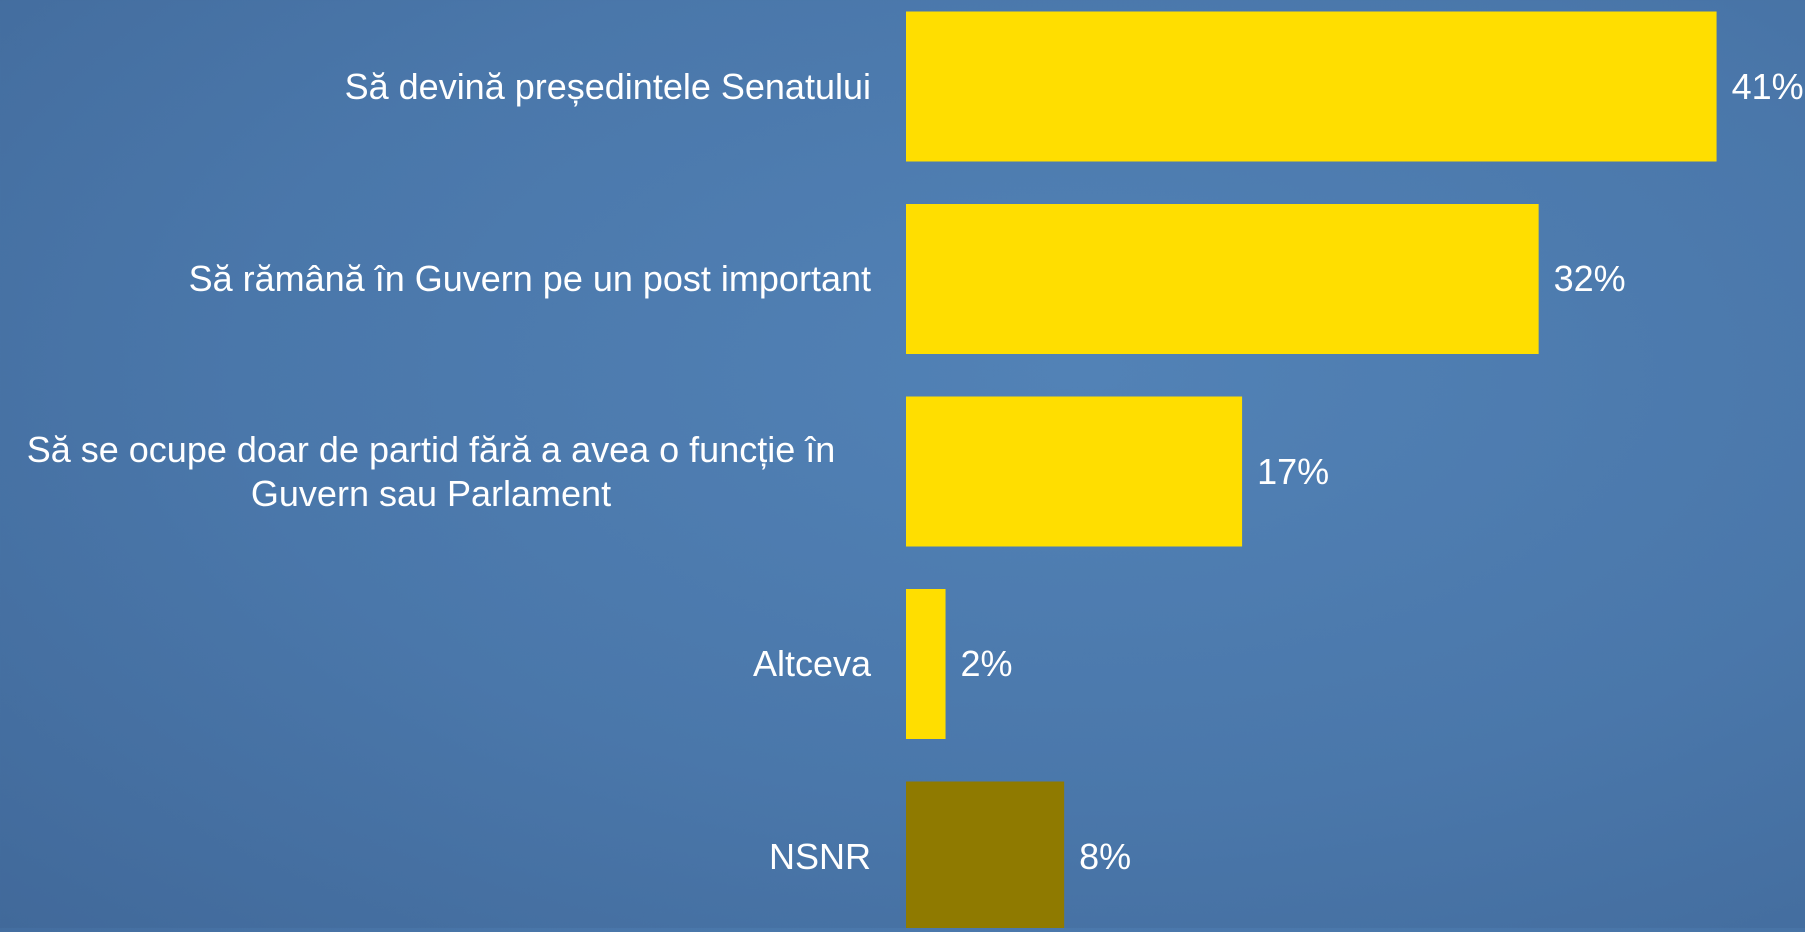  What do you see at coordinates (1293, 471) in the screenshot?
I see `value-label: 17%` at bounding box center [1293, 471].